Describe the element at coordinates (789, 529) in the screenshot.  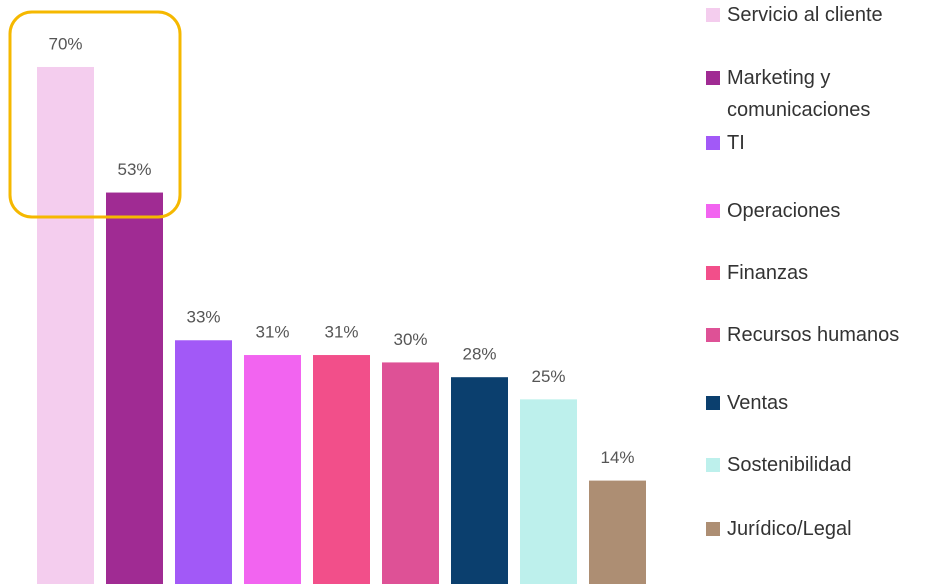
I see `legend-label: Jurídico/Legal` at that location.